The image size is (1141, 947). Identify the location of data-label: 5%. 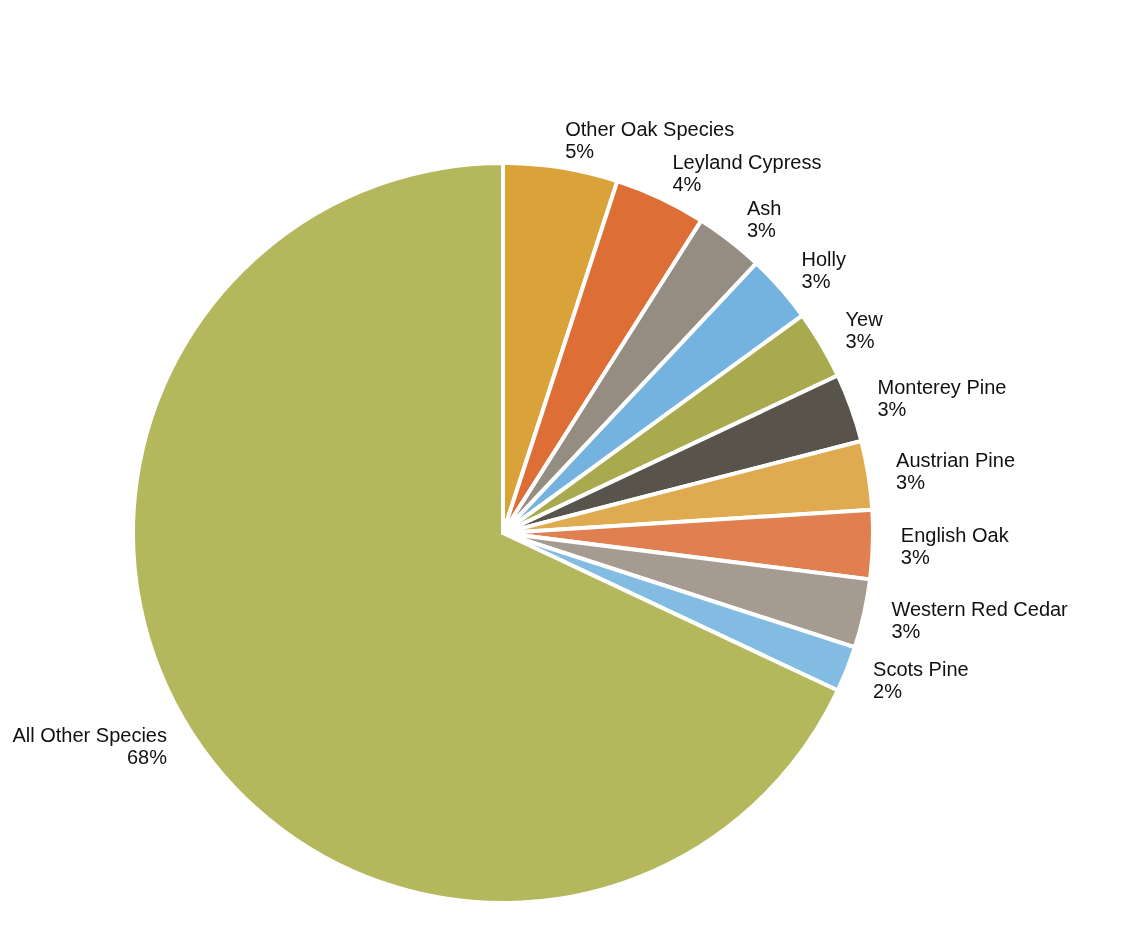
(580, 150).